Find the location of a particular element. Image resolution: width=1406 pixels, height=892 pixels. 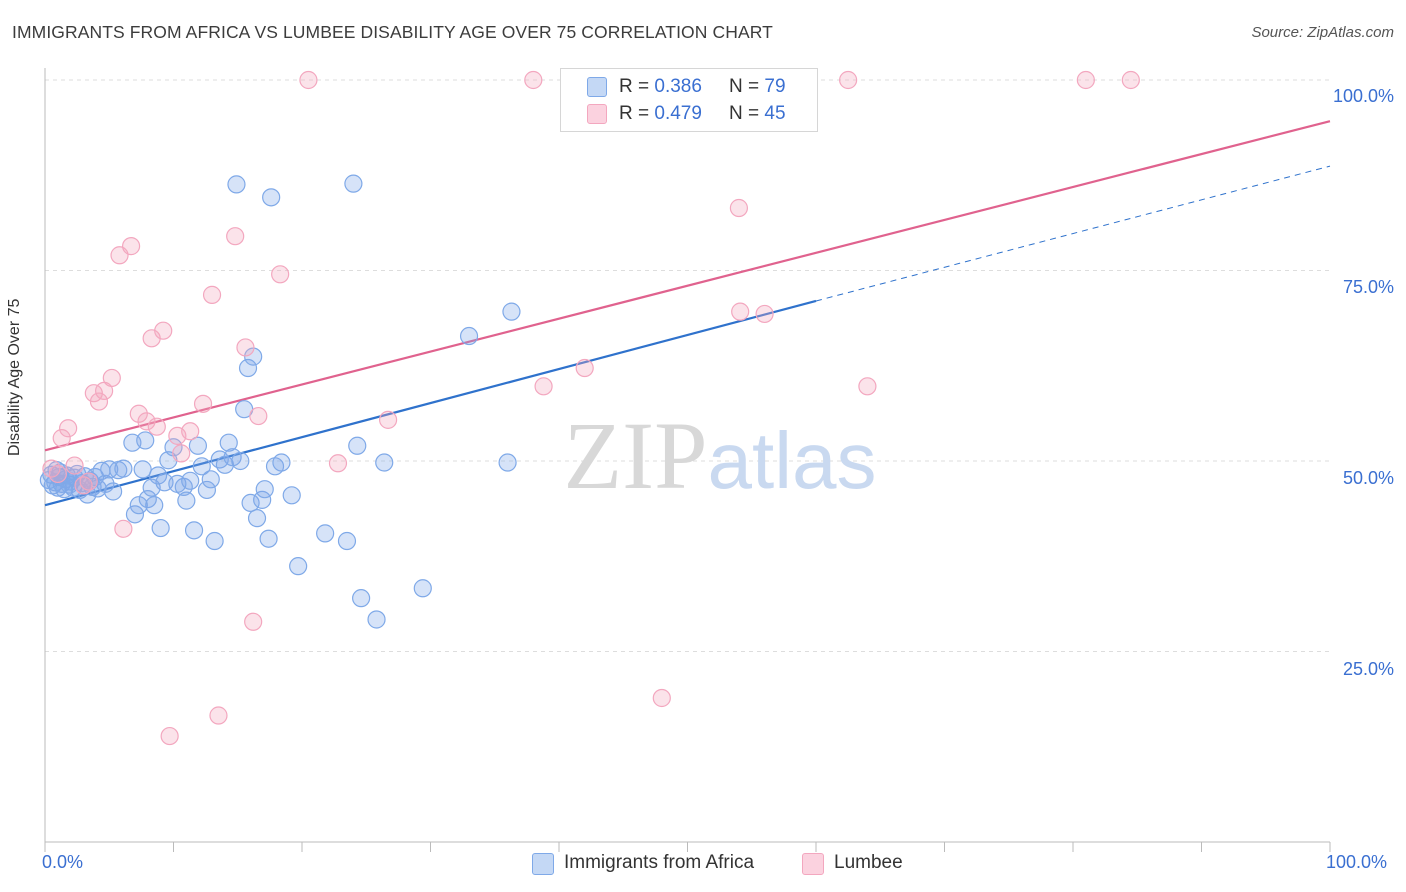

stats-legend: R = 0.386 N = 79 R = 0.479 N = 45 is located at coordinates (689, 100).